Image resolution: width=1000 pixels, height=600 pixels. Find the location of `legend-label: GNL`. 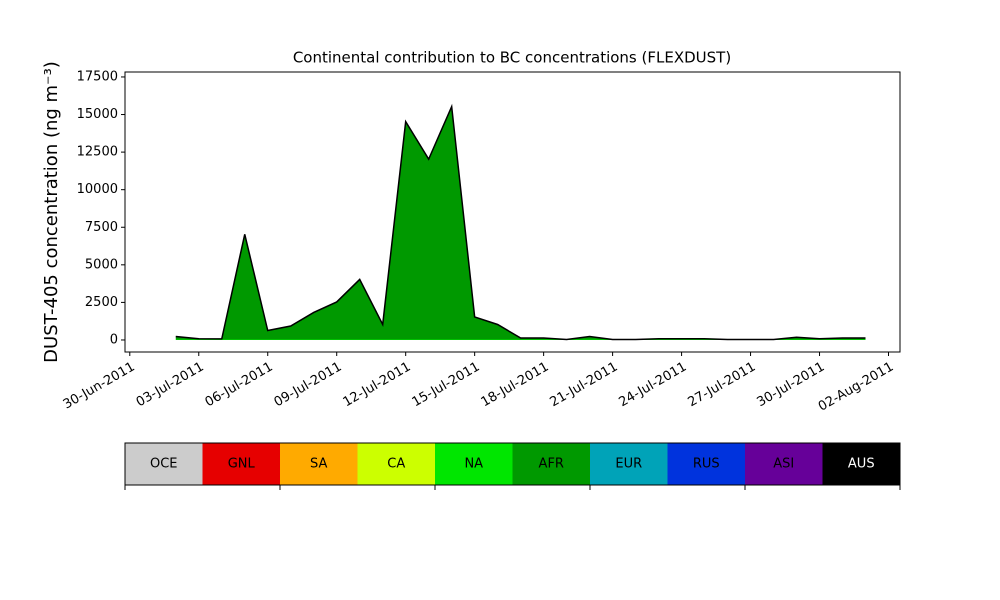

legend-label: GNL is located at coordinates (242, 464).